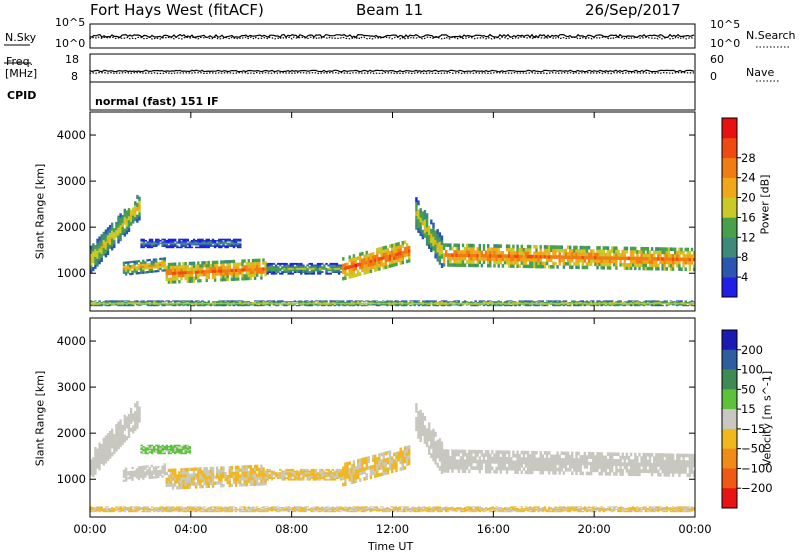 Image resolution: width=800 pixels, height=554 pixels. What do you see at coordinates (70, 22) in the screenshot?
I see `noise-left-tick-top: 10^5` at bounding box center [70, 22].